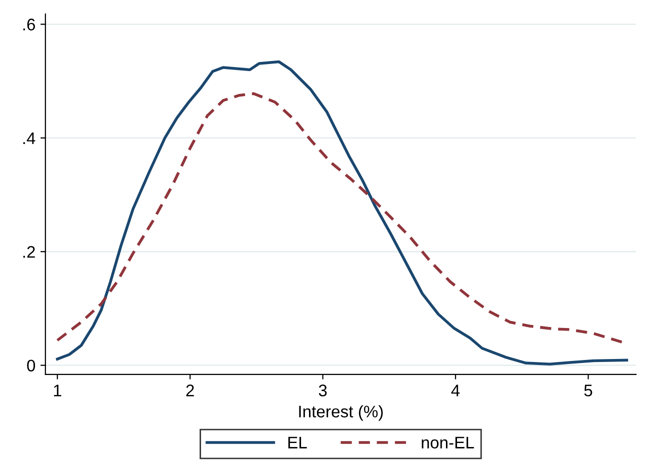 The width and height of the screenshot is (649, 468). I want to click on legend-label: non-EL, so click(448, 442).